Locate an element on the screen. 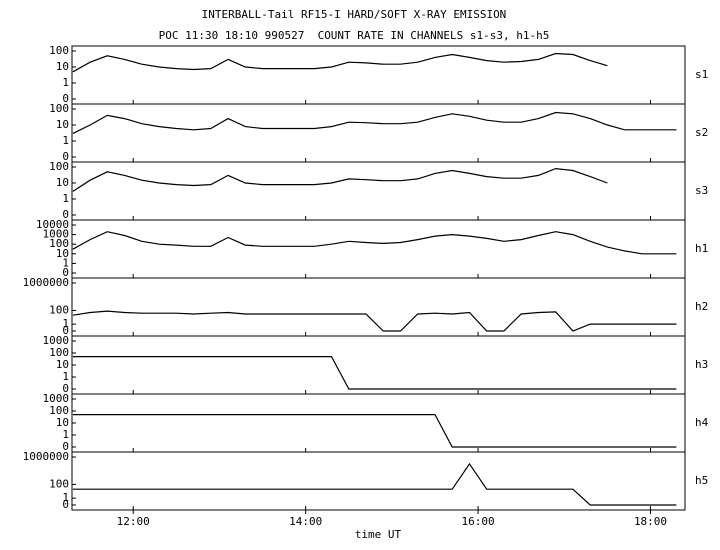 The image size is (720, 550). panel-label: h1 is located at coordinates (701, 248).